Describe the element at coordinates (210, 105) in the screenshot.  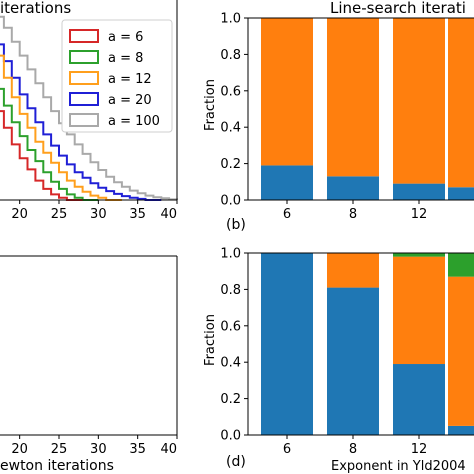
I see `ylabel-top-right: Fraction` at that location.